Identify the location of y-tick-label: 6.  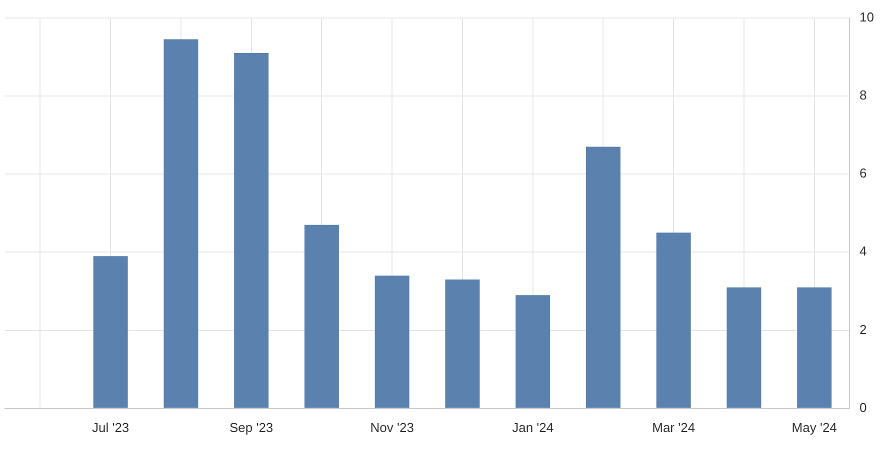
(863, 173).